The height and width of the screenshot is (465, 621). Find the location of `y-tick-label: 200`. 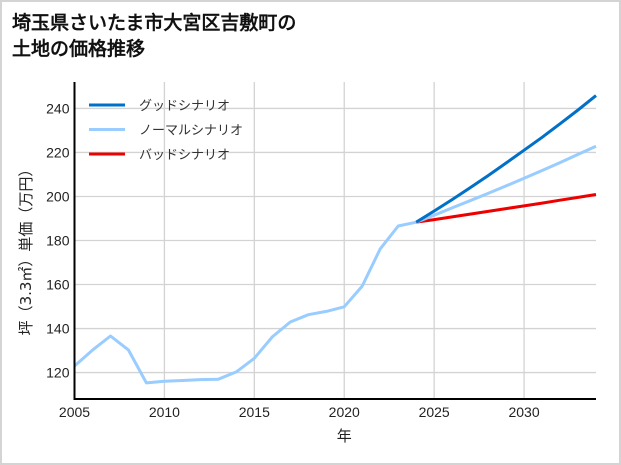

y-tick-label: 200 is located at coordinates (58, 196).